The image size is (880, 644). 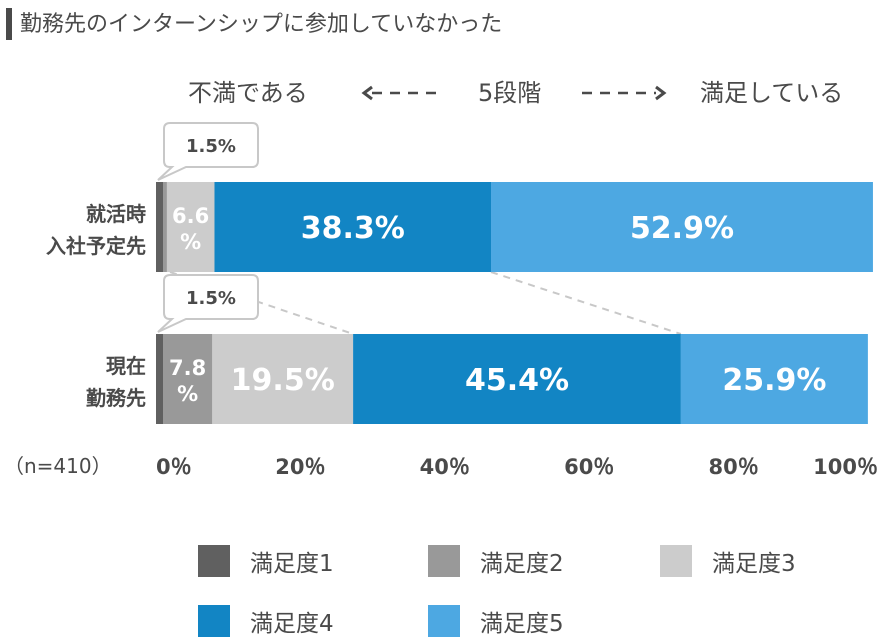 What do you see at coordinates (58, 466) in the screenshot?
I see `sample-size-label: （n=410）` at bounding box center [58, 466].